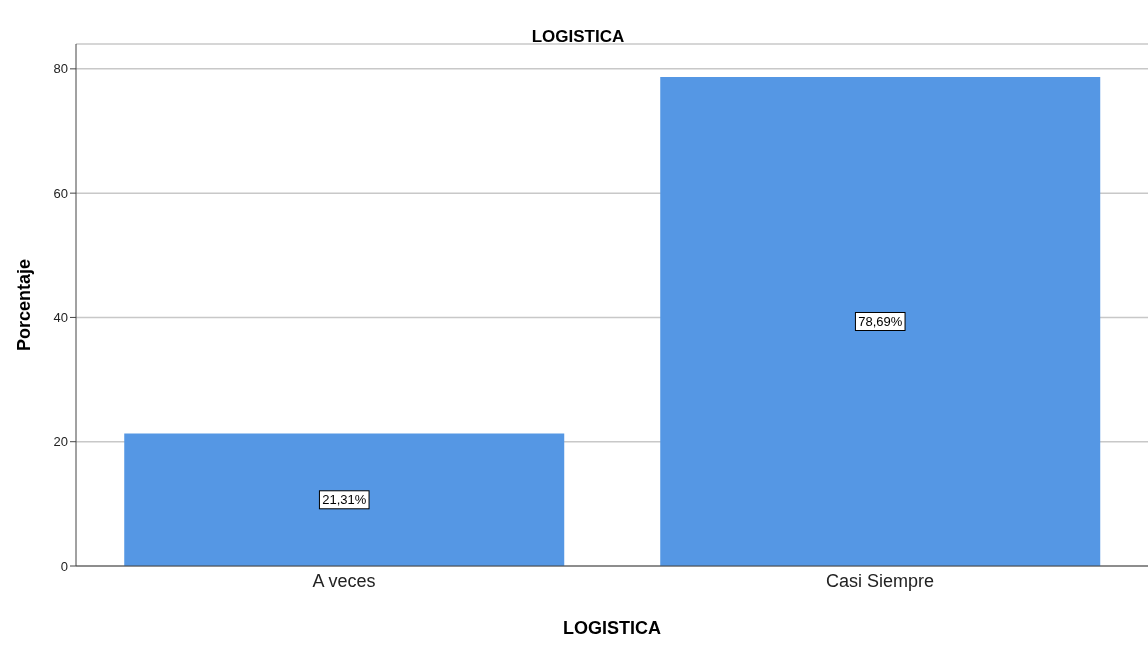  Describe the element at coordinates (880, 580) in the screenshot. I see `x-tick-label: Casi Siempre` at that location.